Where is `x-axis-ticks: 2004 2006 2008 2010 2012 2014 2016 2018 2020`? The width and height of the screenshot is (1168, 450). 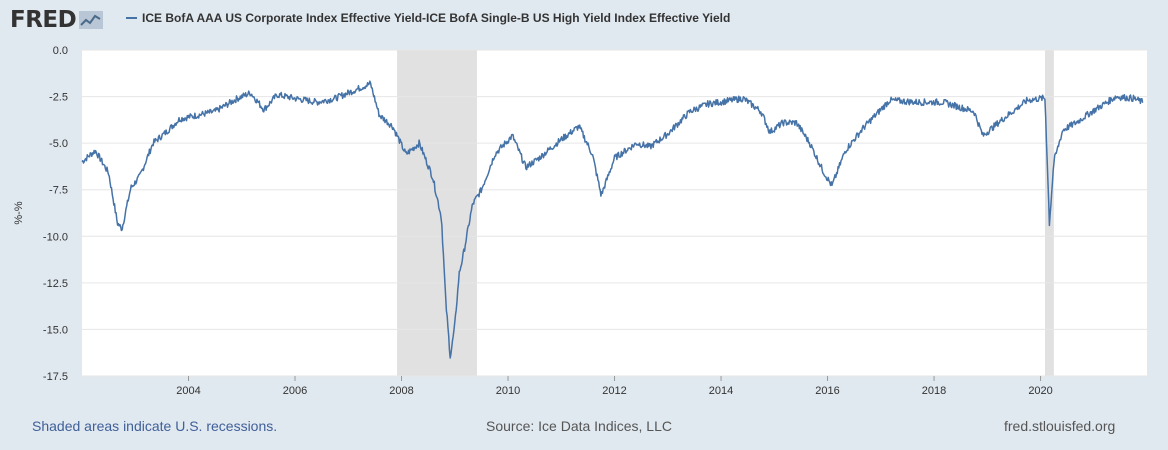
x-axis-ticks: 2004 2006 2008 2010 2012 2014 2016 2018 2020 is located at coordinates (614, 386).